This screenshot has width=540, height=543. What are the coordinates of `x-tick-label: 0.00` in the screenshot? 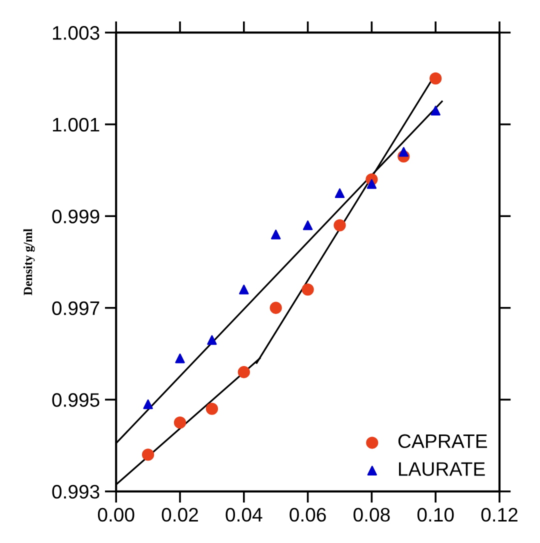 It's located at (116, 515).